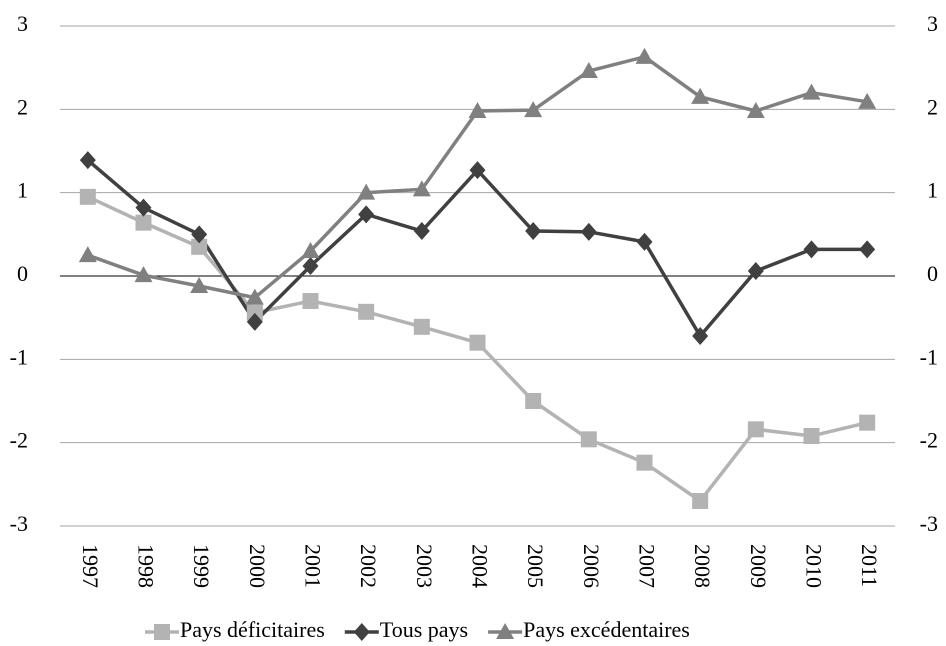 Image resolution: width=946 pixels, height=646 pixels. I want to click on legend-item: Pays déficitaires, so click(235, 629).